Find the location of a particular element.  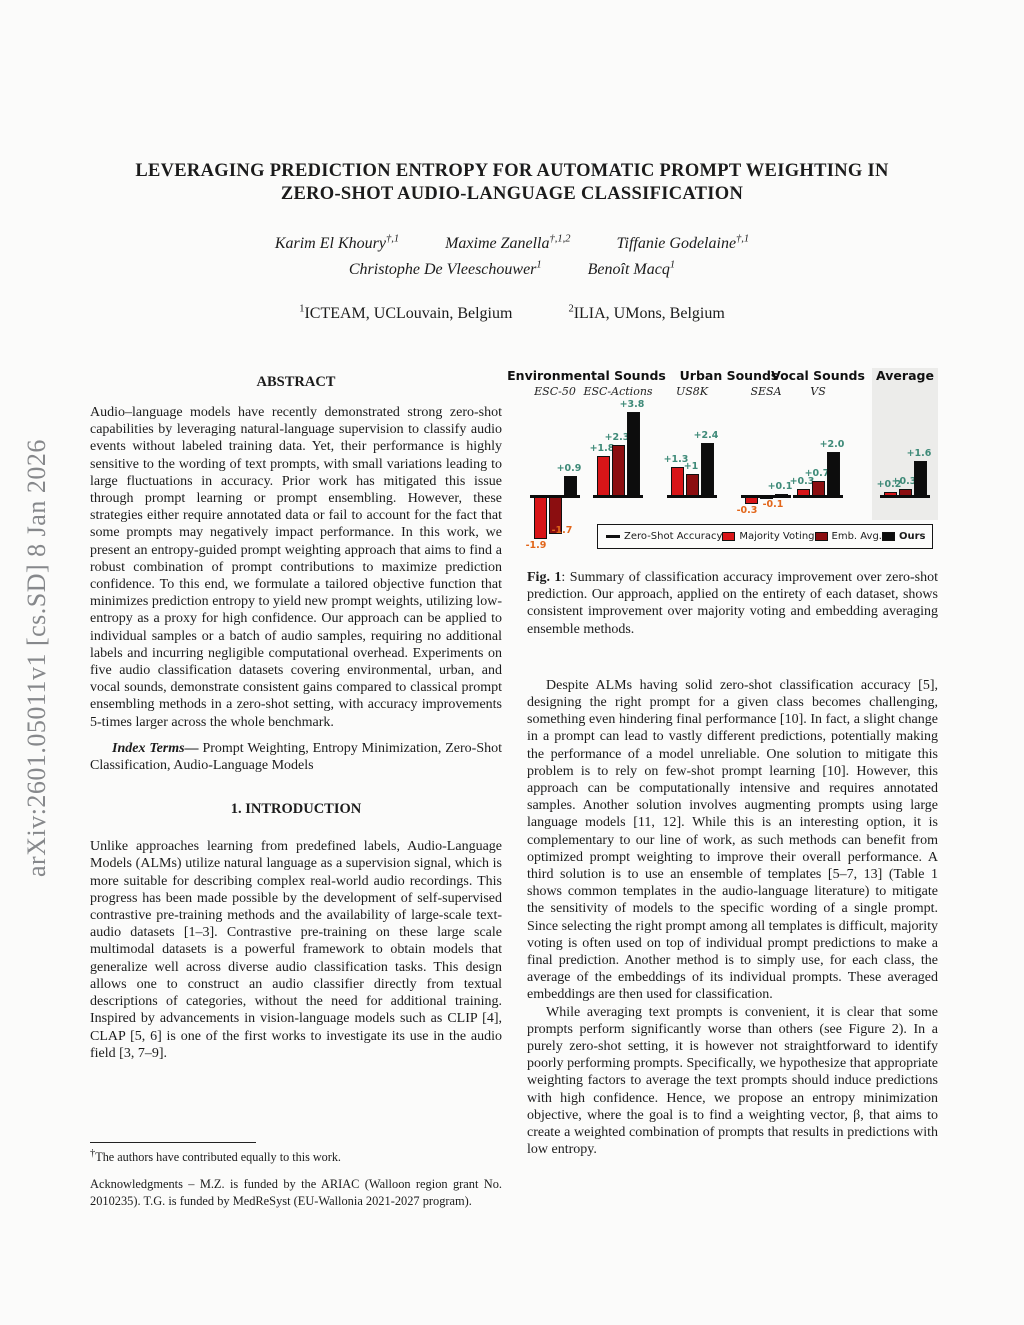

chart-value-label: +0.1 is located at coordinates (780, 486).